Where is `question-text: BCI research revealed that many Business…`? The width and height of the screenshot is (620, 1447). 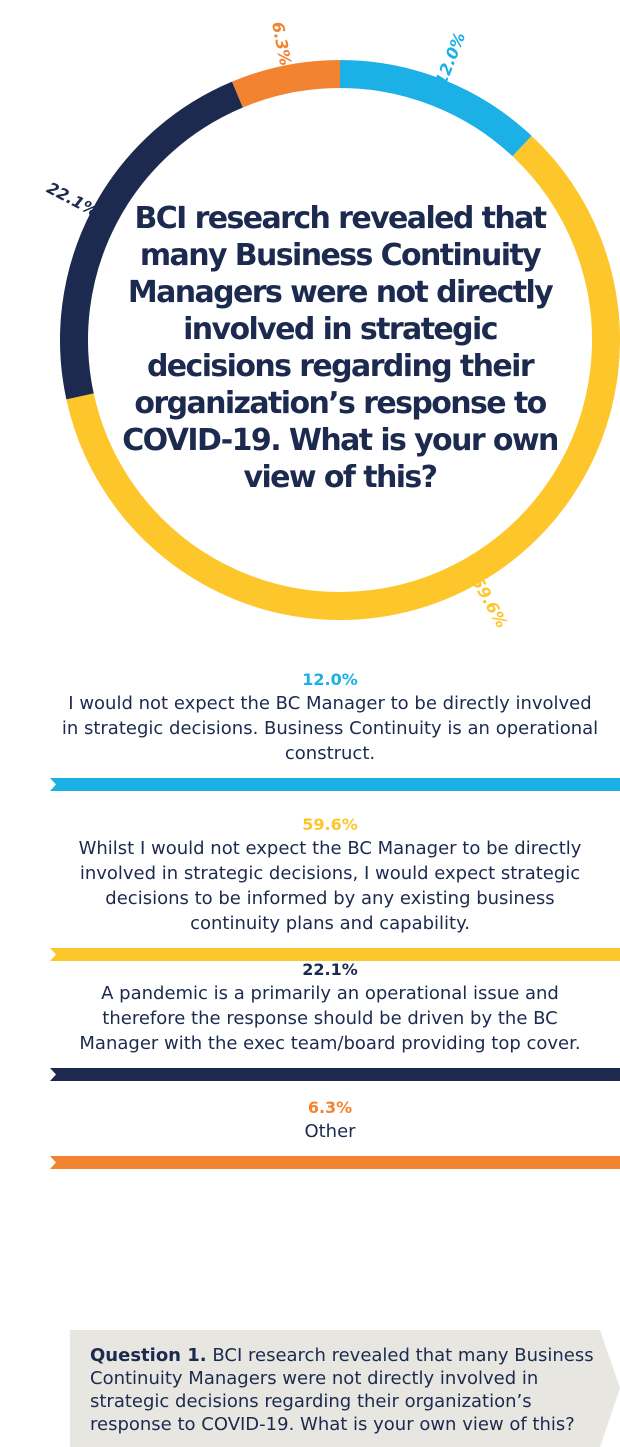 question-text: BCI research revealed that many Business… is located at coordinates (342, 1390).